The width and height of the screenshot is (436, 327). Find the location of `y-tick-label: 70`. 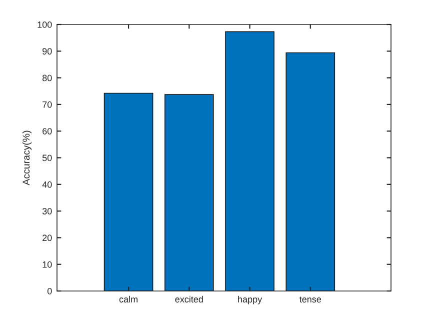

y-tick-label: 70 is located at coordinates (47, 104).